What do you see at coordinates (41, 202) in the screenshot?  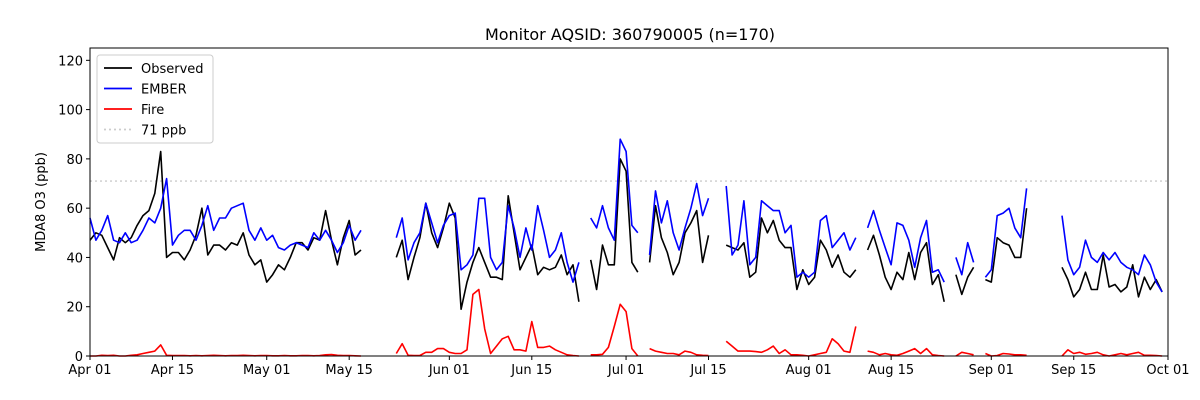 I see `y-axis-label: MDA8 O3 (ppb)` at bounding box center [41, 202].